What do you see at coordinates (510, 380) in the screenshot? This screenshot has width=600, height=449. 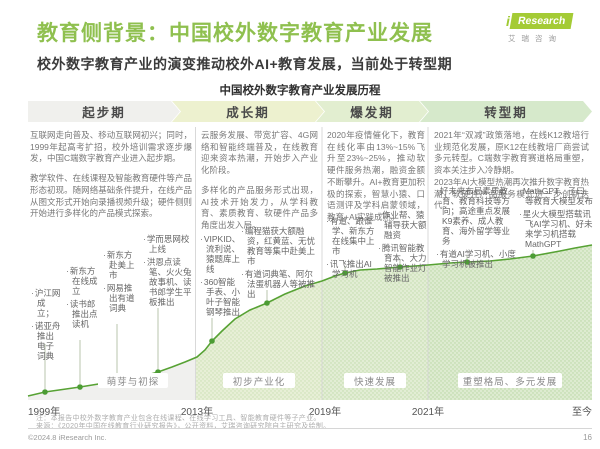 I see `phase-pill-chongsu: 重塑格局、多元发展` at bounding box center [510, 380].